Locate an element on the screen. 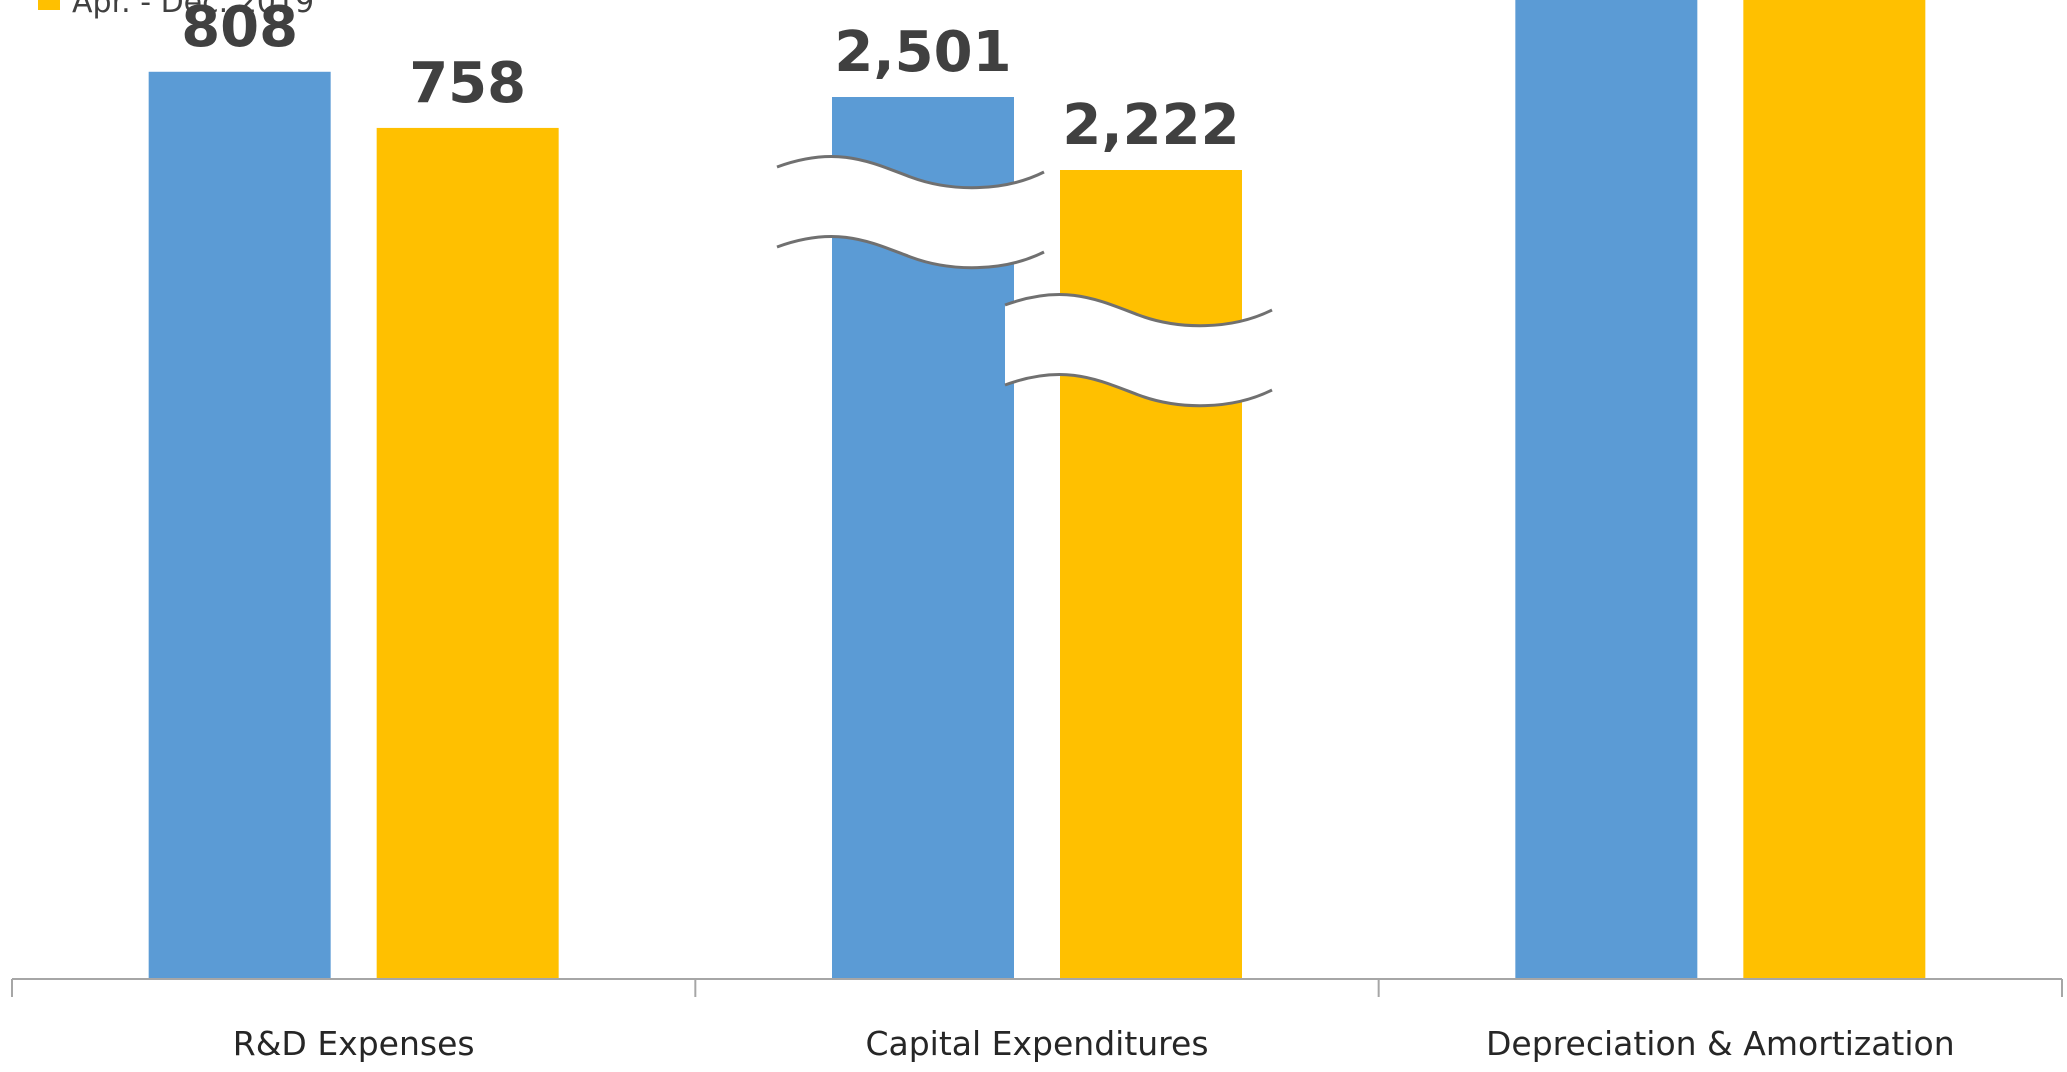 Image resolution: width=2067 pixels, height=1072 pixels. category-label-depreciation-and-amortization: Depreciation & Amortization is located at coordinates (1720, 1043).